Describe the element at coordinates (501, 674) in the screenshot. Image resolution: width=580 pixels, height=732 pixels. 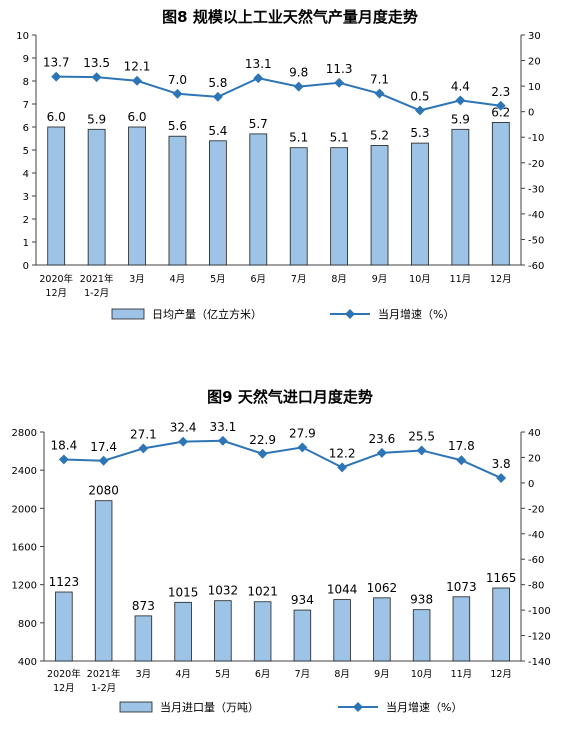
I see `x-tick-label: 12月` at that location.